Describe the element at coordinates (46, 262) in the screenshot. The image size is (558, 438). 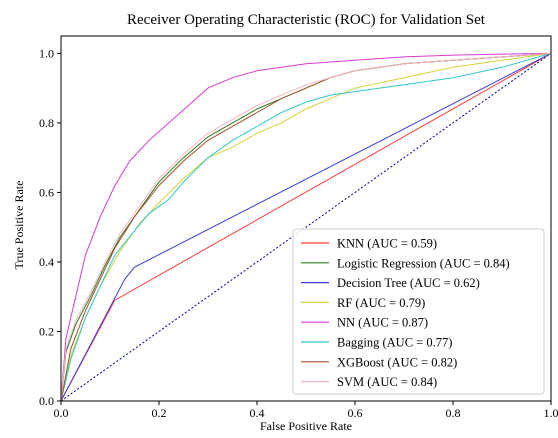
I see `y-tick-label: 0.4` at that location.